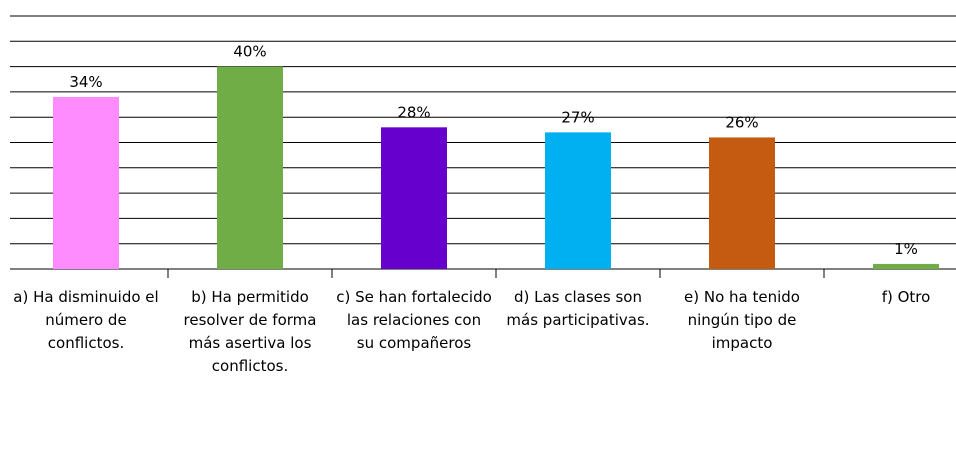 The width and height of the screenshot is (956, 462). What do you see at coordinates (741, 122) in the screenshot?
I see `value-label: 26%` at bounding box center [741, 122].